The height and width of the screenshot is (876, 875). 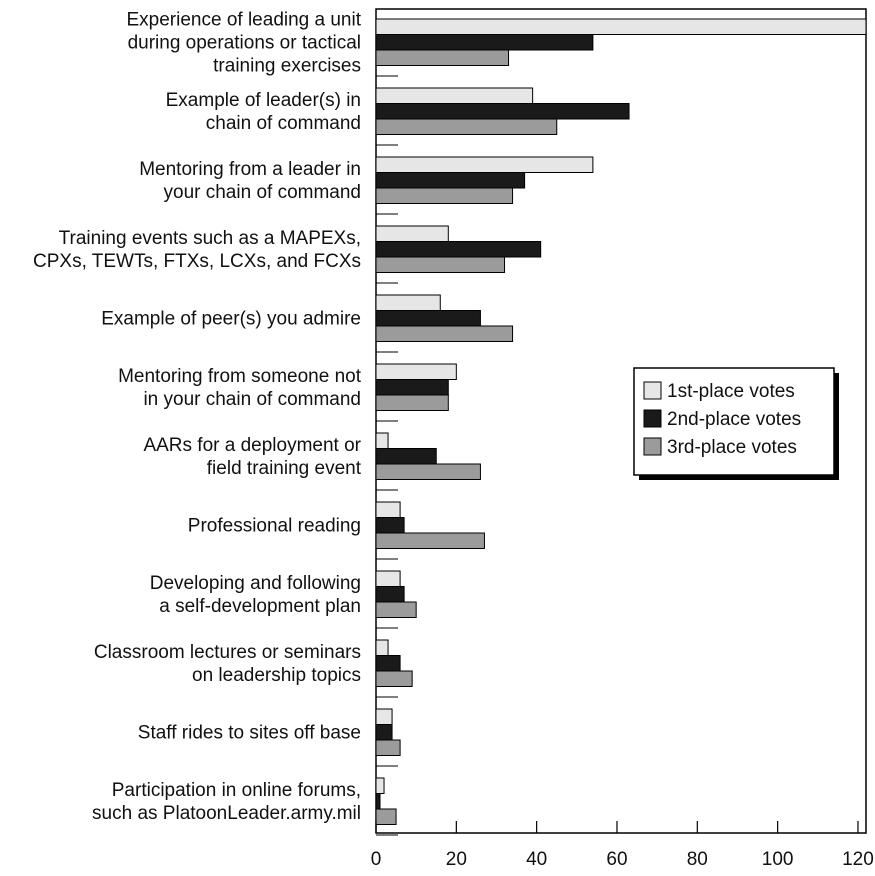 What do you see at coordinates (456, 859) in the screenshot?
I see `x-tick-label: 20` at bounding box center [456, 859].